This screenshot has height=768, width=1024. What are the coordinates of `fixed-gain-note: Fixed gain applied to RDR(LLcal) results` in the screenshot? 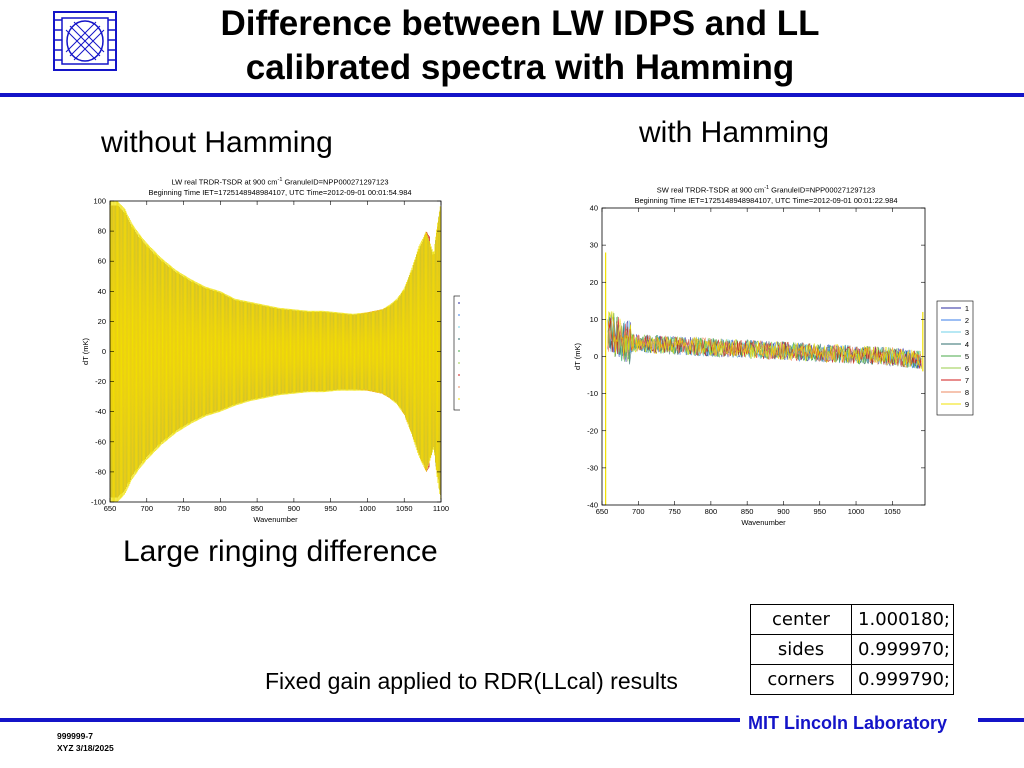 It's located at (471, 681).